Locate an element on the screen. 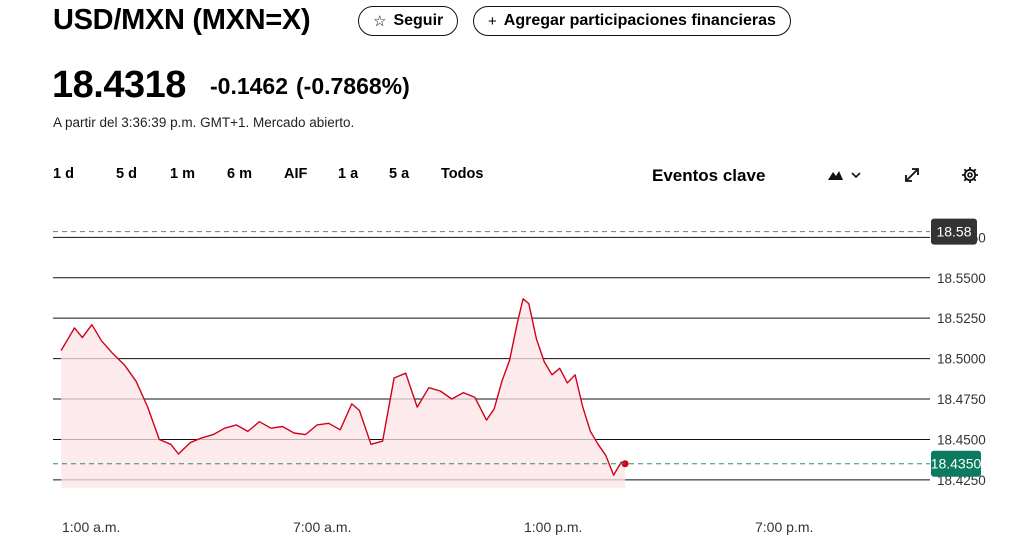  expand-icon is located at coordinates (912, 175).